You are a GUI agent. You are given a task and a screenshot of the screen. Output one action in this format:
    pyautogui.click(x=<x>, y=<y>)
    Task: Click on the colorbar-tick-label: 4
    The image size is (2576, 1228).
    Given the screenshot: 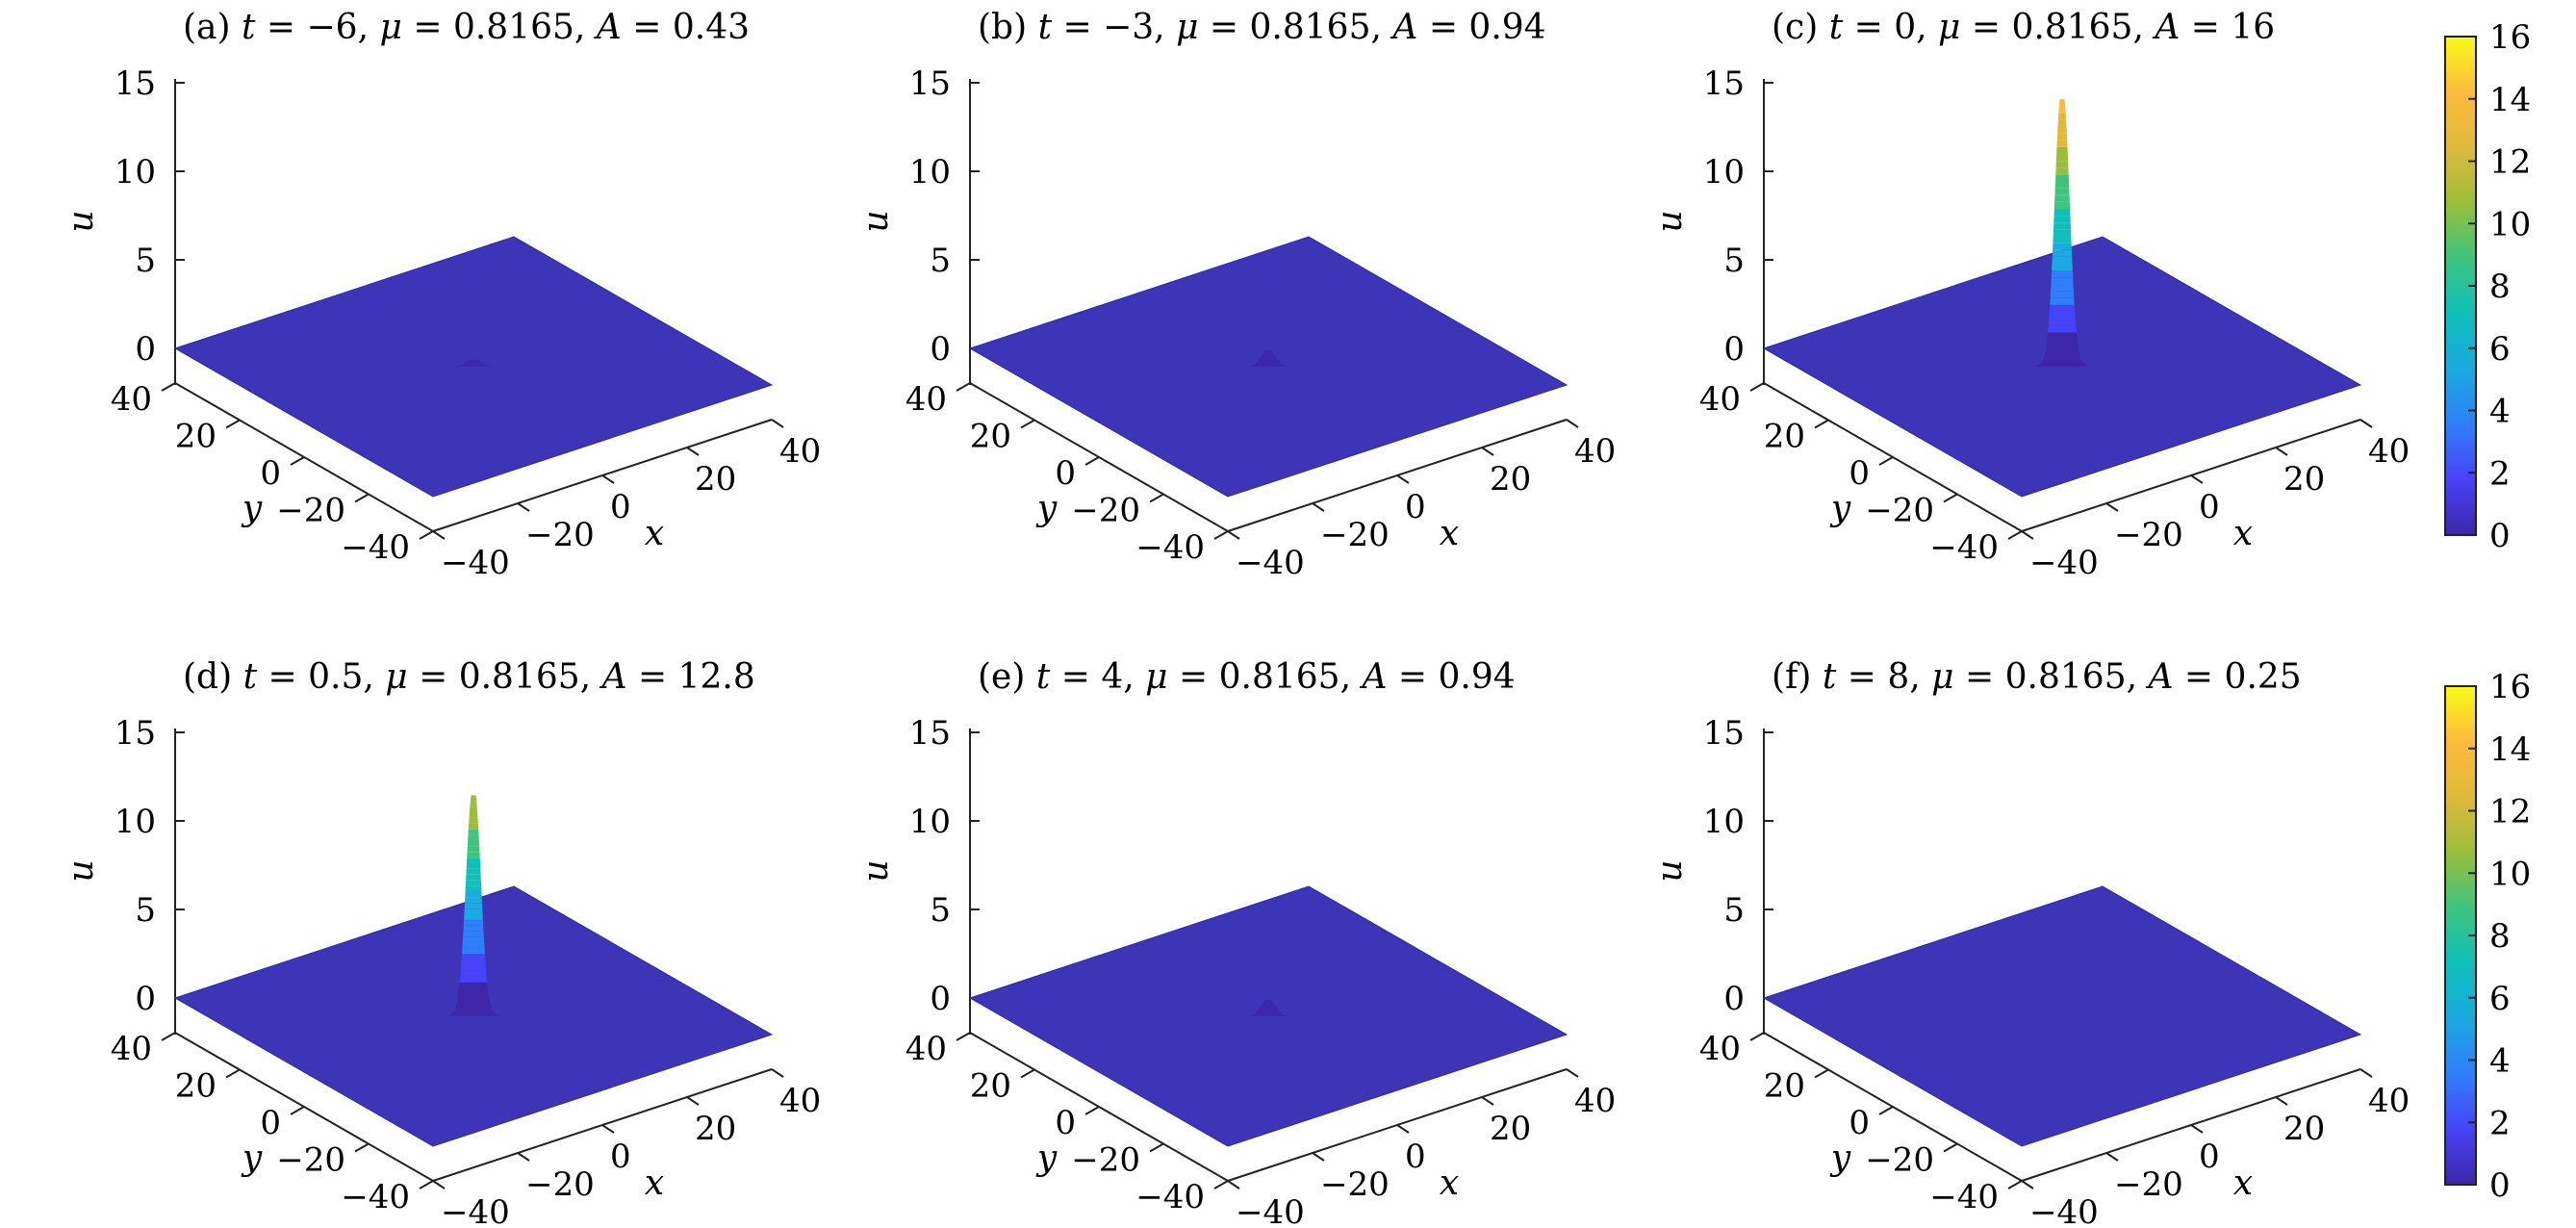 What is the action you would take?
    pyautogui.click(x=2500, y=1062)
    